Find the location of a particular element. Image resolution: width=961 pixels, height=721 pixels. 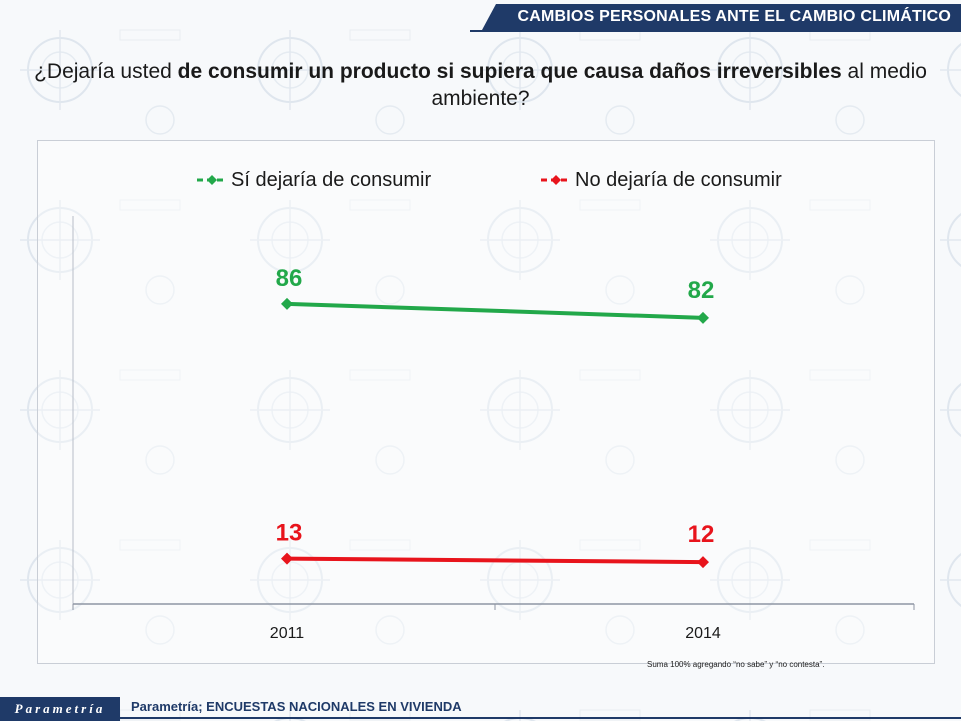

footer-brand-logo: Parametría is located at coordinates (60, 709).